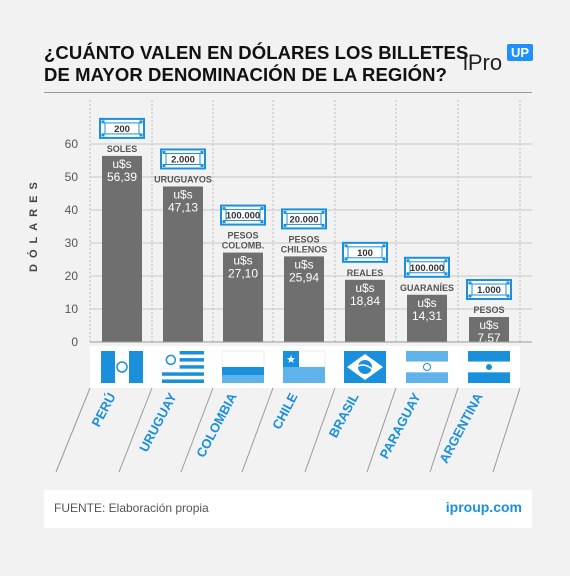  Describe the element at coordinates (158, 422) in the screenshot. I see `x-category-label: URUGUAY` at that location.